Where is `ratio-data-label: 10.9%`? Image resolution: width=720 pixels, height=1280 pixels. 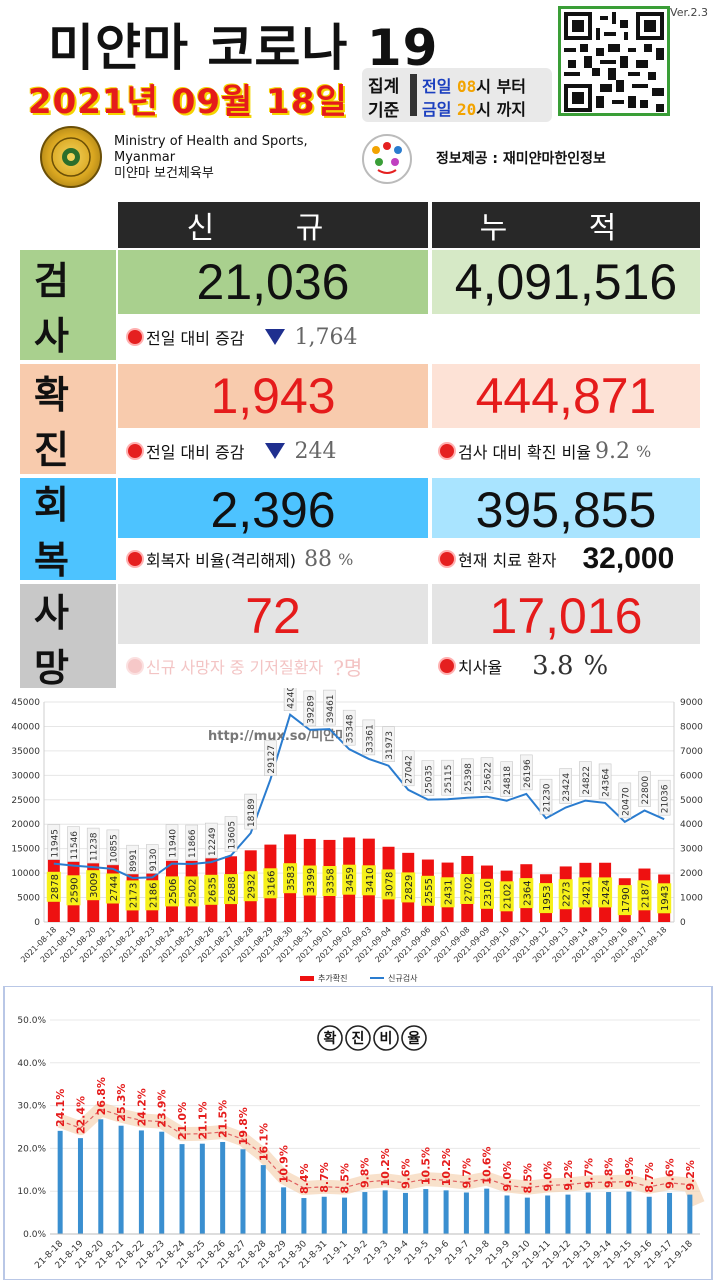
ratio-data-label: 10.9% is located at coordinates (284, 1164).